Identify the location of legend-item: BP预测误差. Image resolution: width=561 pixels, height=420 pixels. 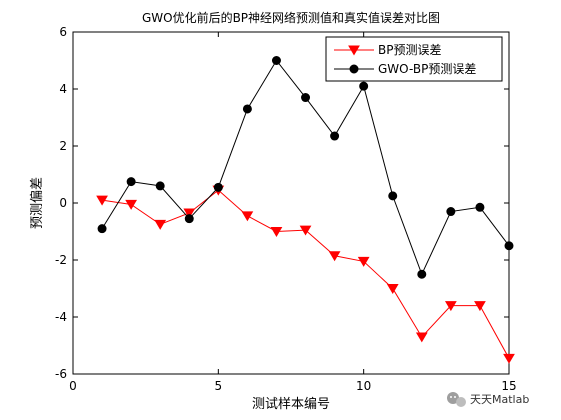
(387, 50).